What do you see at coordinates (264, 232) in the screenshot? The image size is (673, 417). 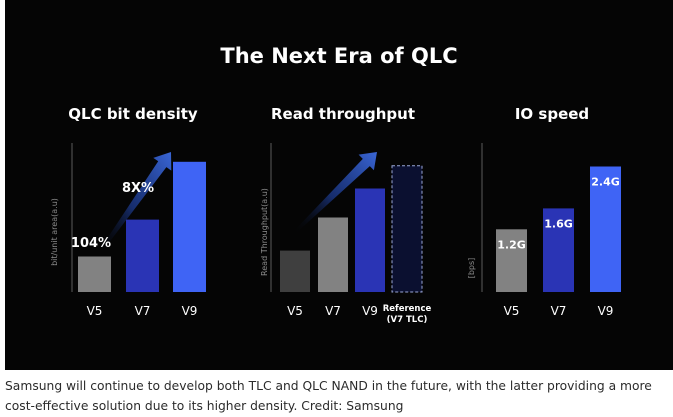 I see `y-axis-label: Read Throughput(a.u)` at bounding box center [264, 232].